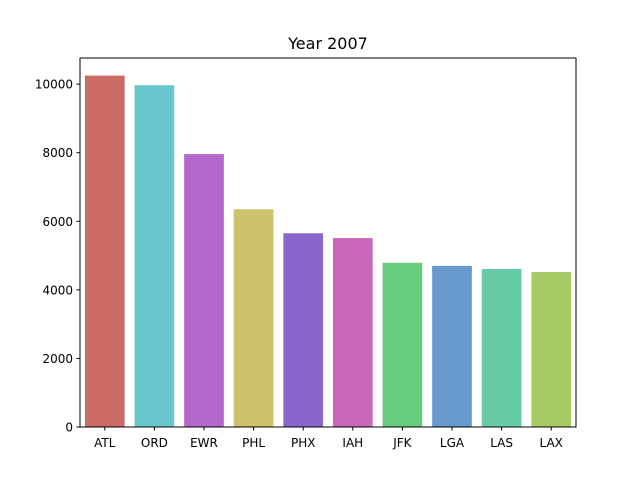  What do you see at coordinates (104, 251) in the screenshot?
I see `bar-atl` at bounding box center [104, 251].